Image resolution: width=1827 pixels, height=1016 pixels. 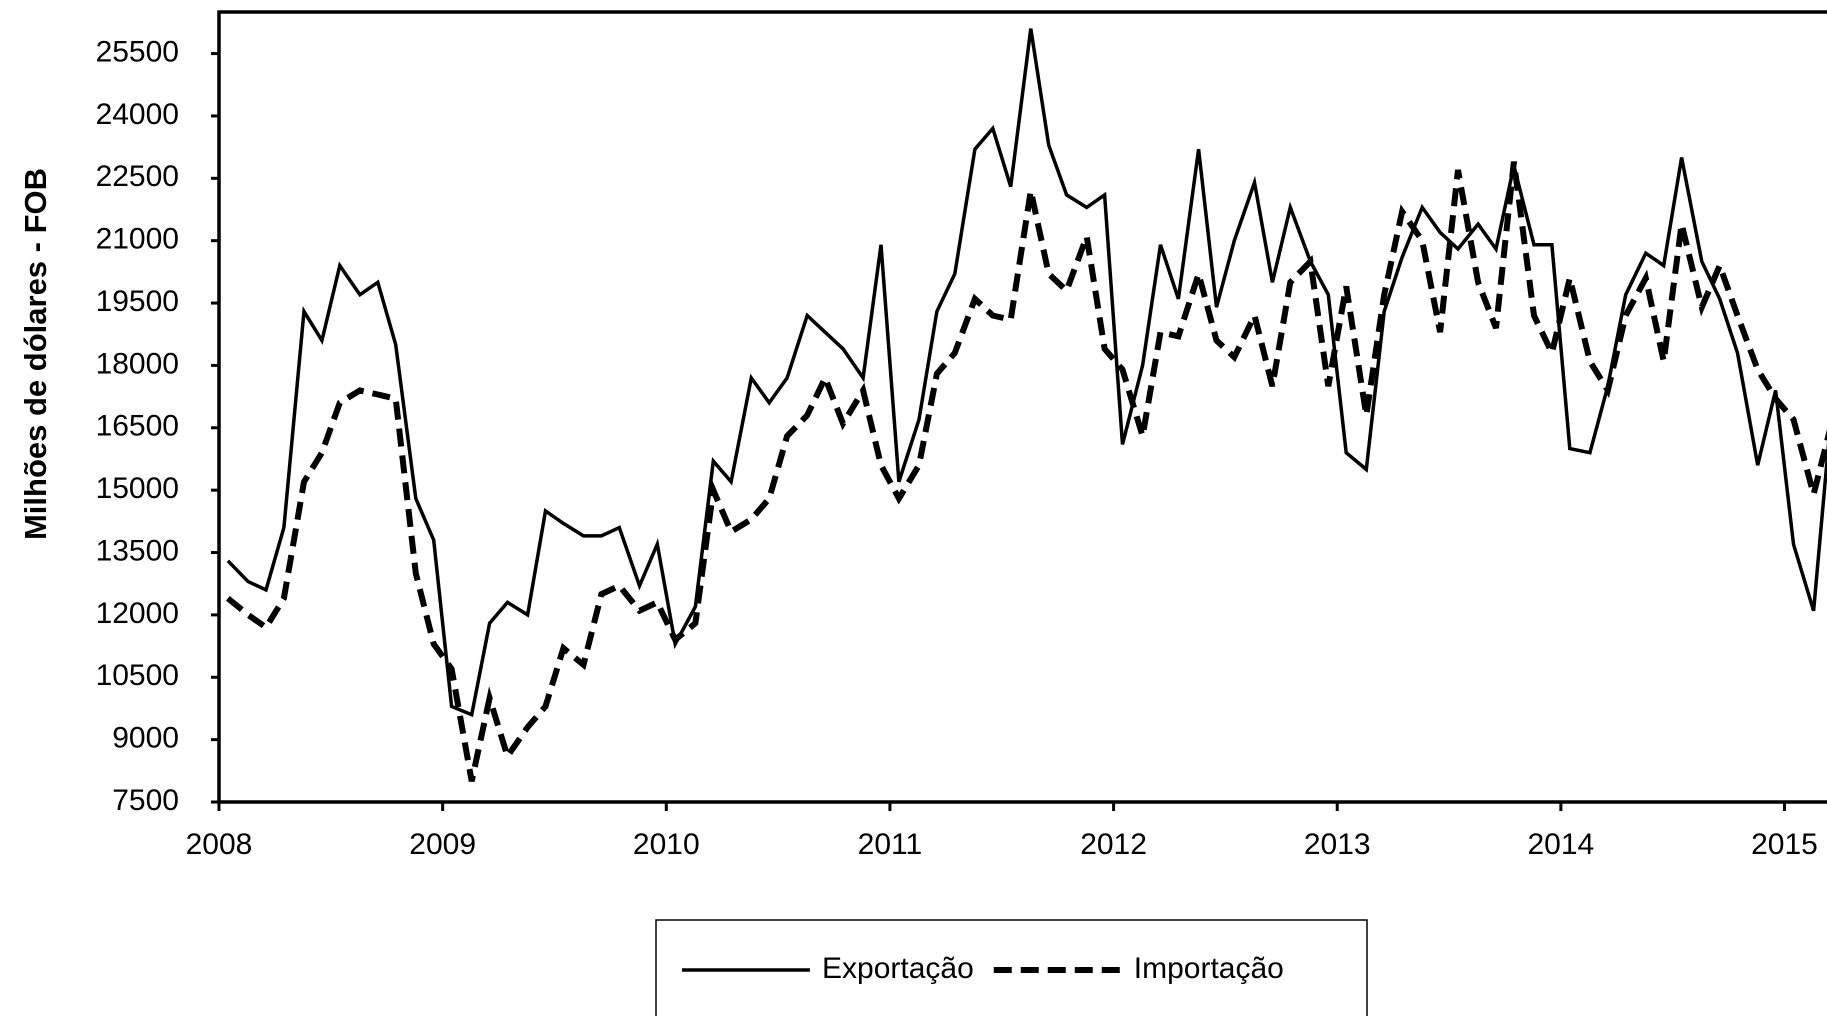 I want to click on x-tick-label: 2008, so click(x=219, y=844).